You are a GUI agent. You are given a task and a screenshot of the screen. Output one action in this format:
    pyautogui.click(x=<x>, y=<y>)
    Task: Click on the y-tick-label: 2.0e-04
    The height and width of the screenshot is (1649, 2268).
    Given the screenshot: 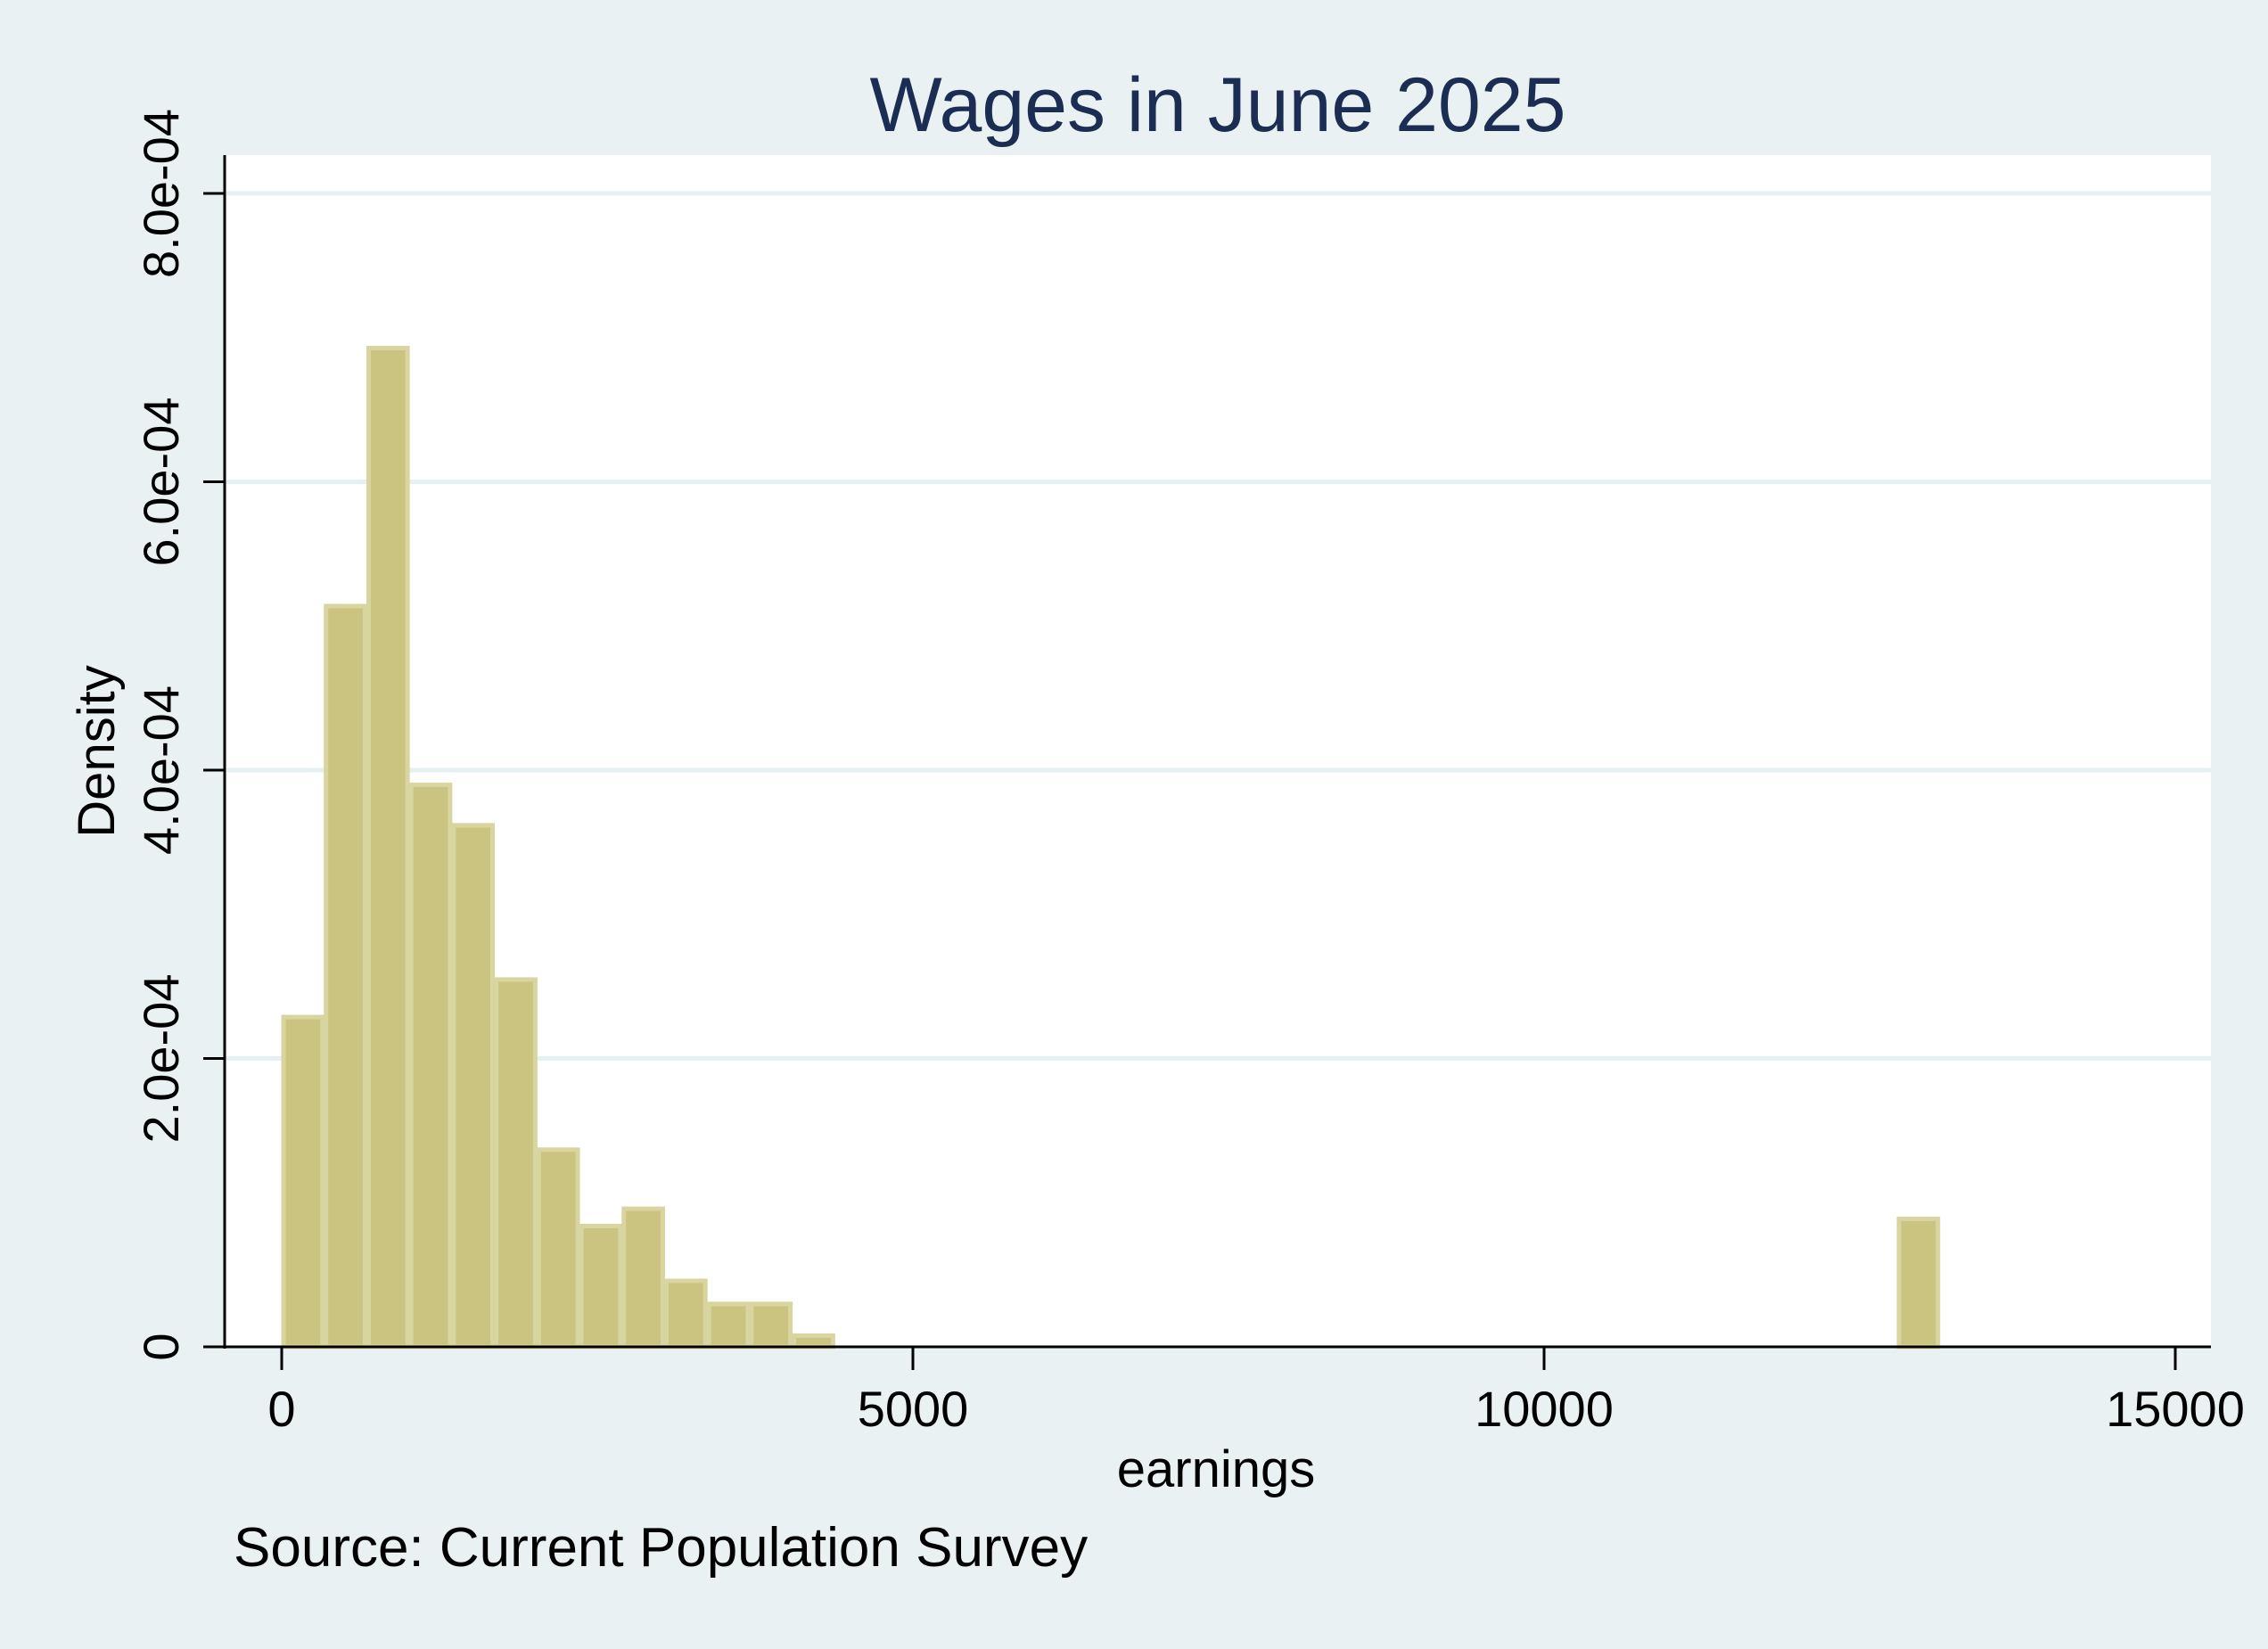 What is the action you would take?
    pyautogui.click(x=161, y=1059)
    